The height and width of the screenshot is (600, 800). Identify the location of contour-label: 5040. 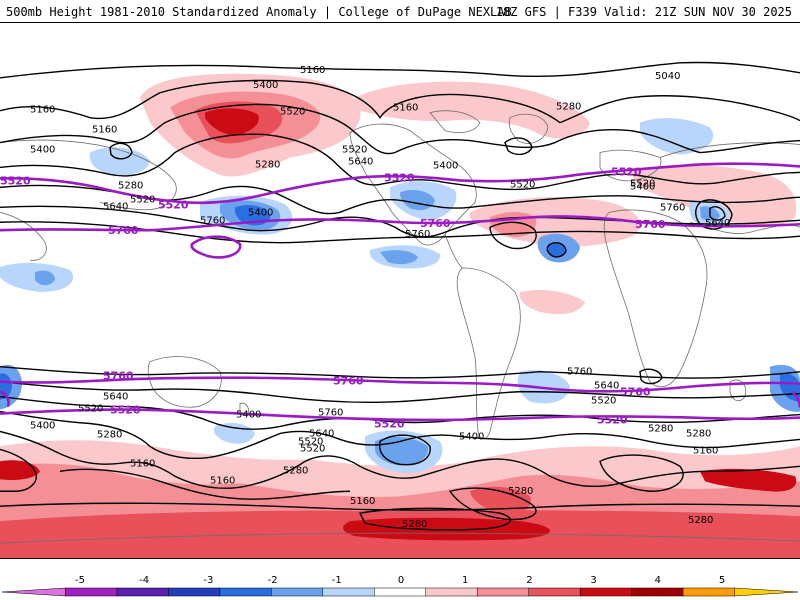
(667, 76).